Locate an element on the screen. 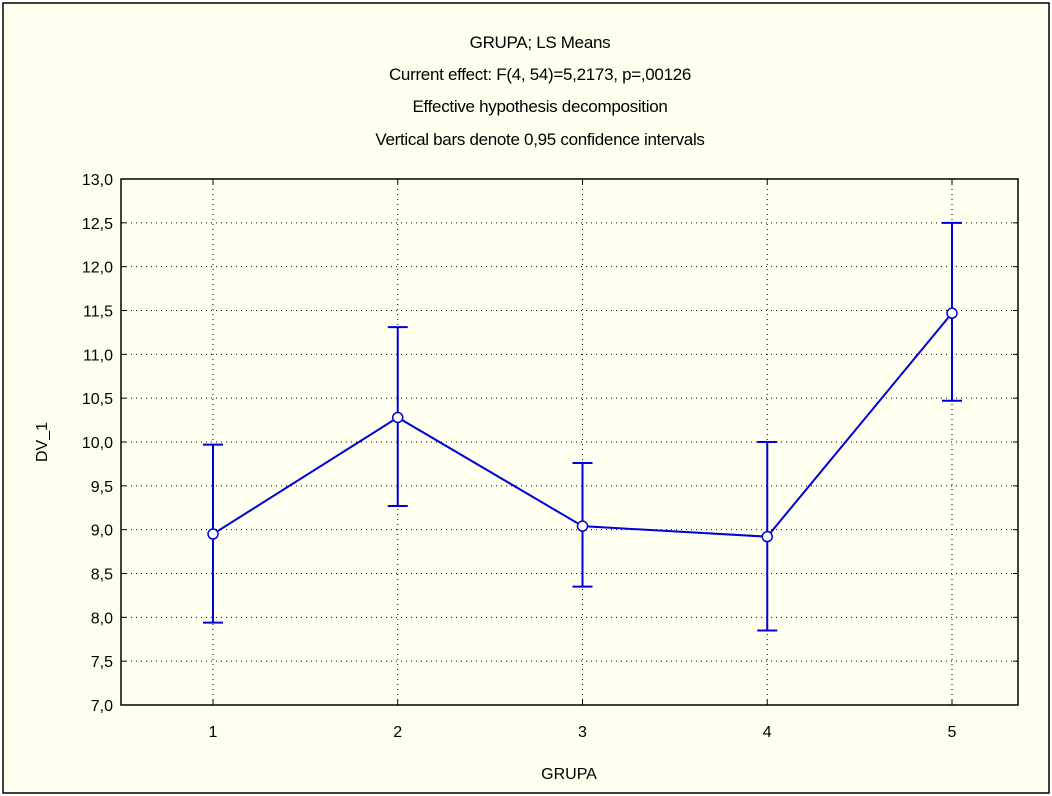  x-tick-label: 3 is located at coordinates (582, 732).